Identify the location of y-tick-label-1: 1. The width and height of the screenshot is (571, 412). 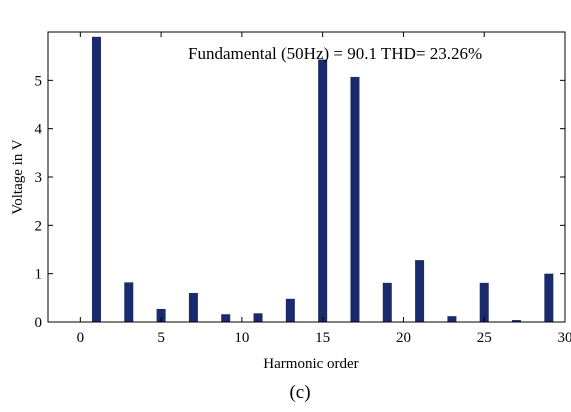
(39, 275).